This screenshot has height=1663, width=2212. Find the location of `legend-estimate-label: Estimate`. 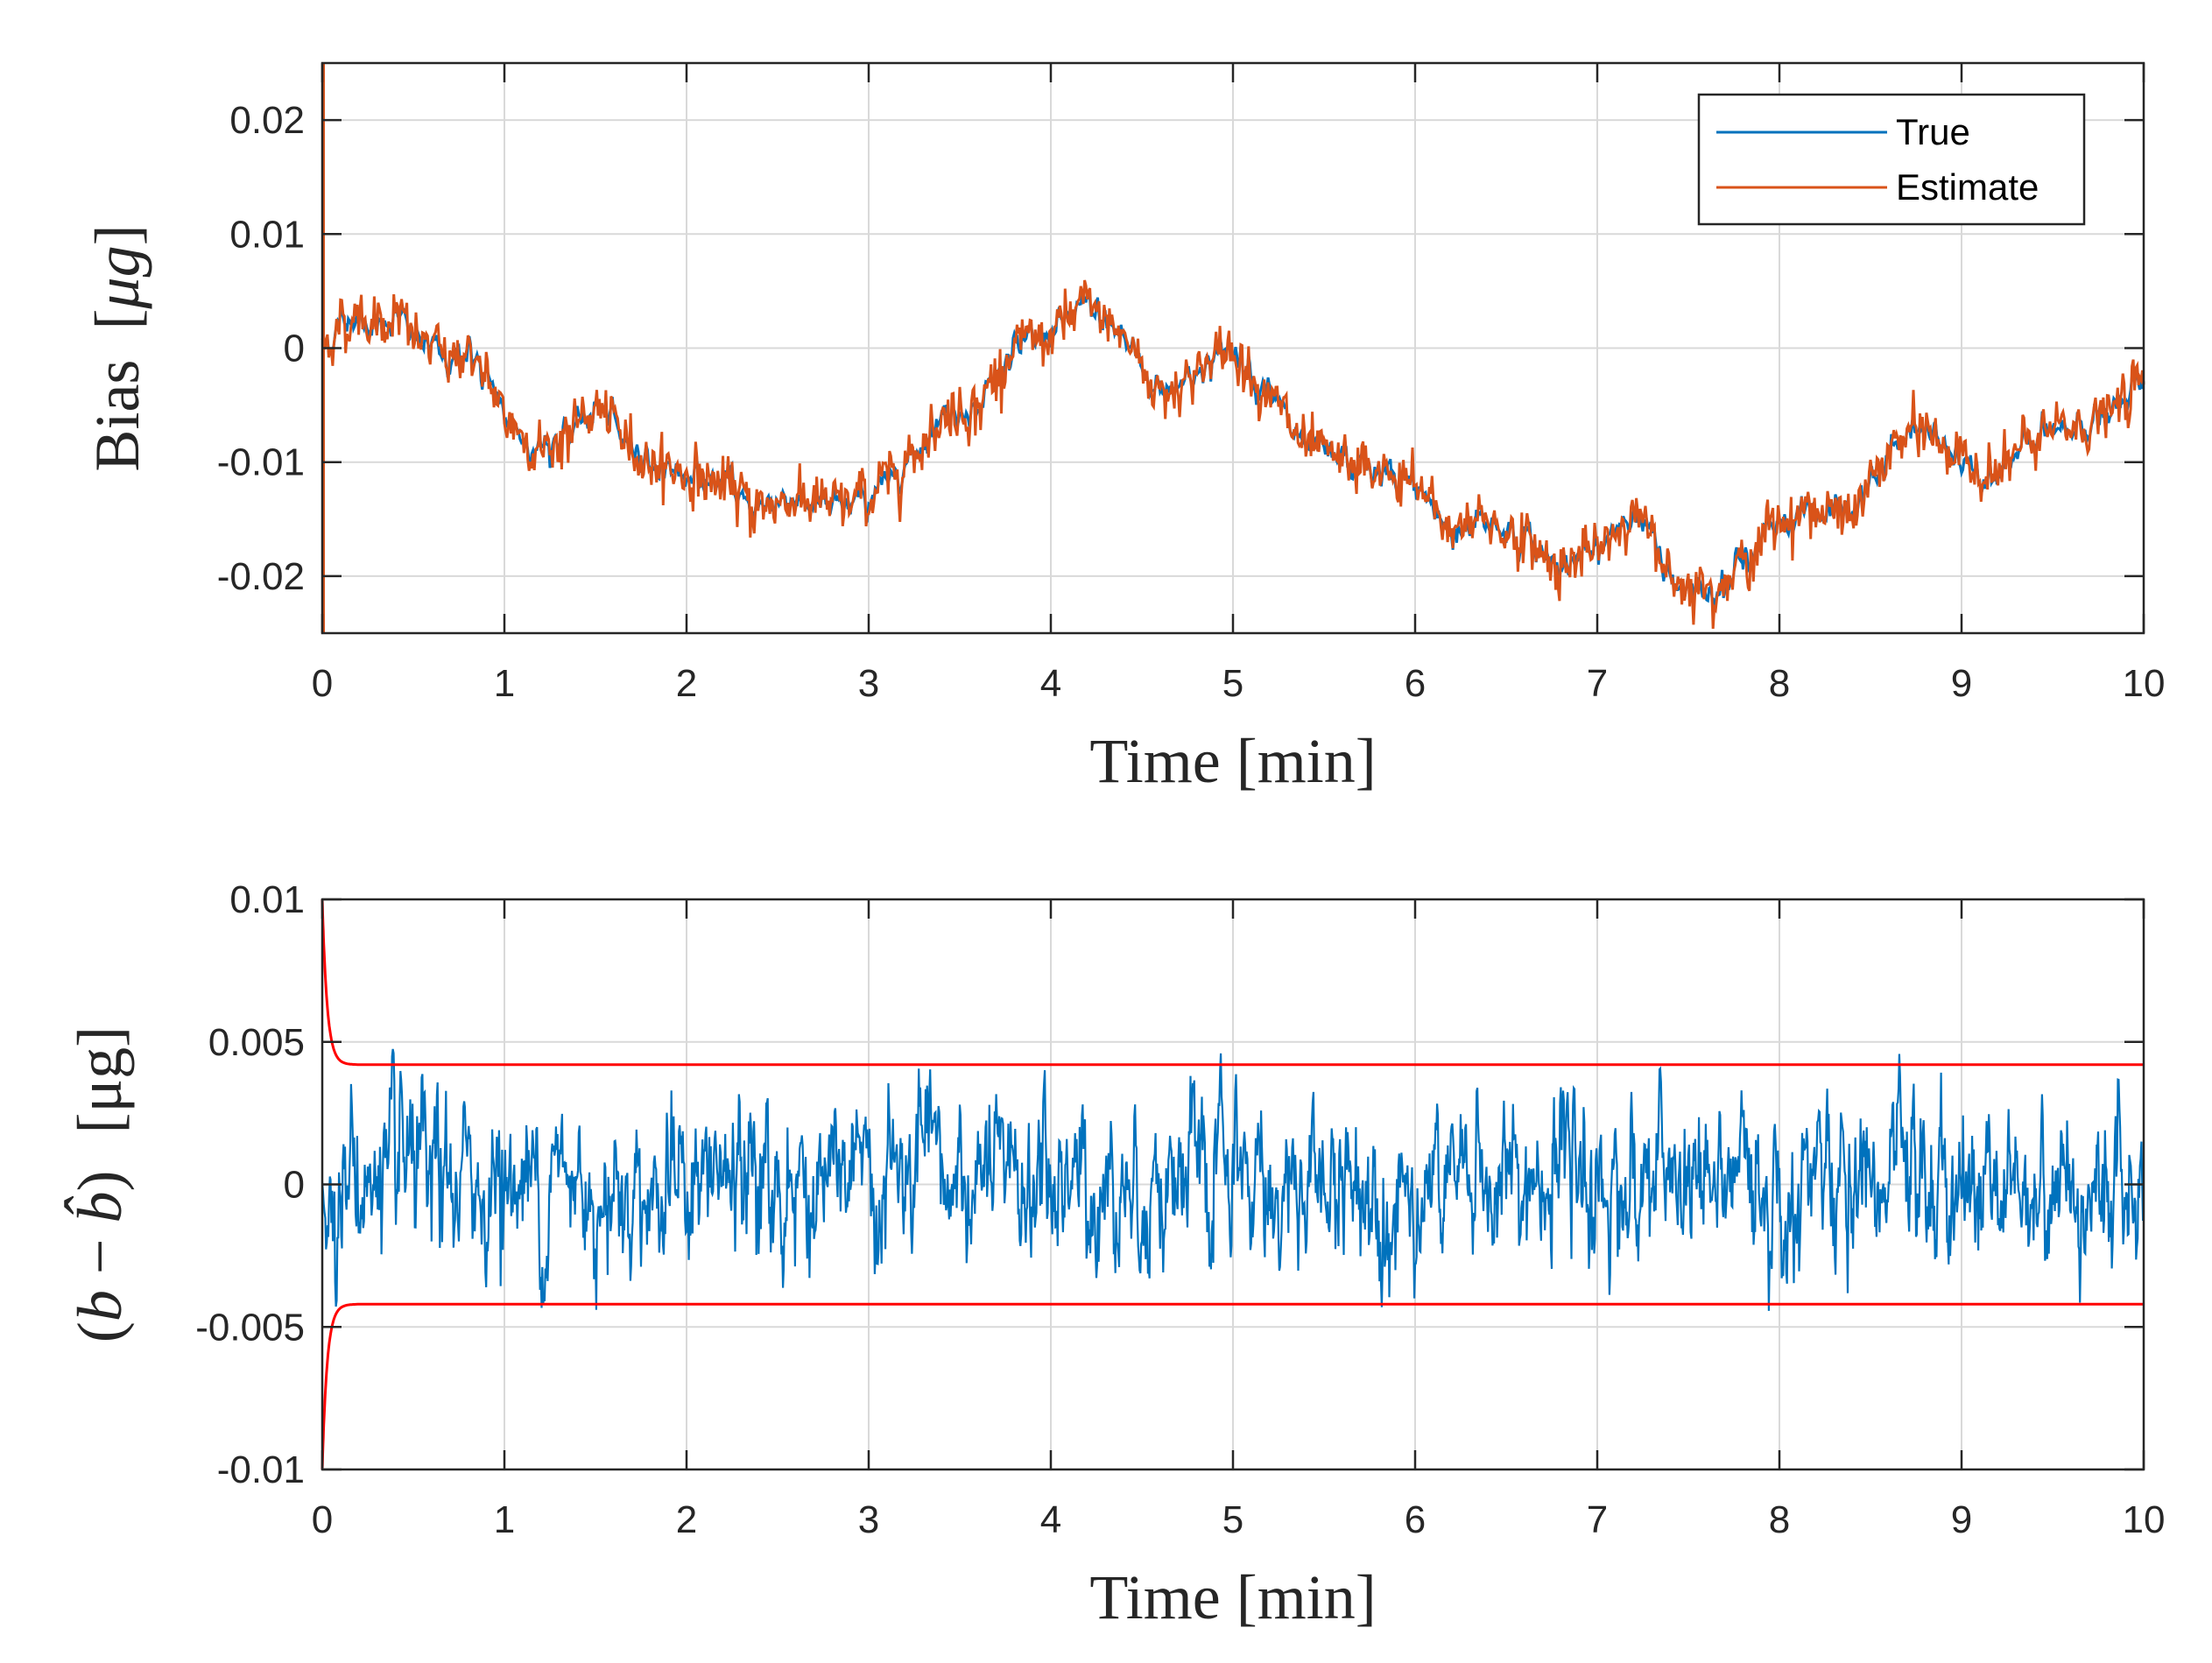

legend-estimate-label: Estimate is located at coordinates (1967, 187).